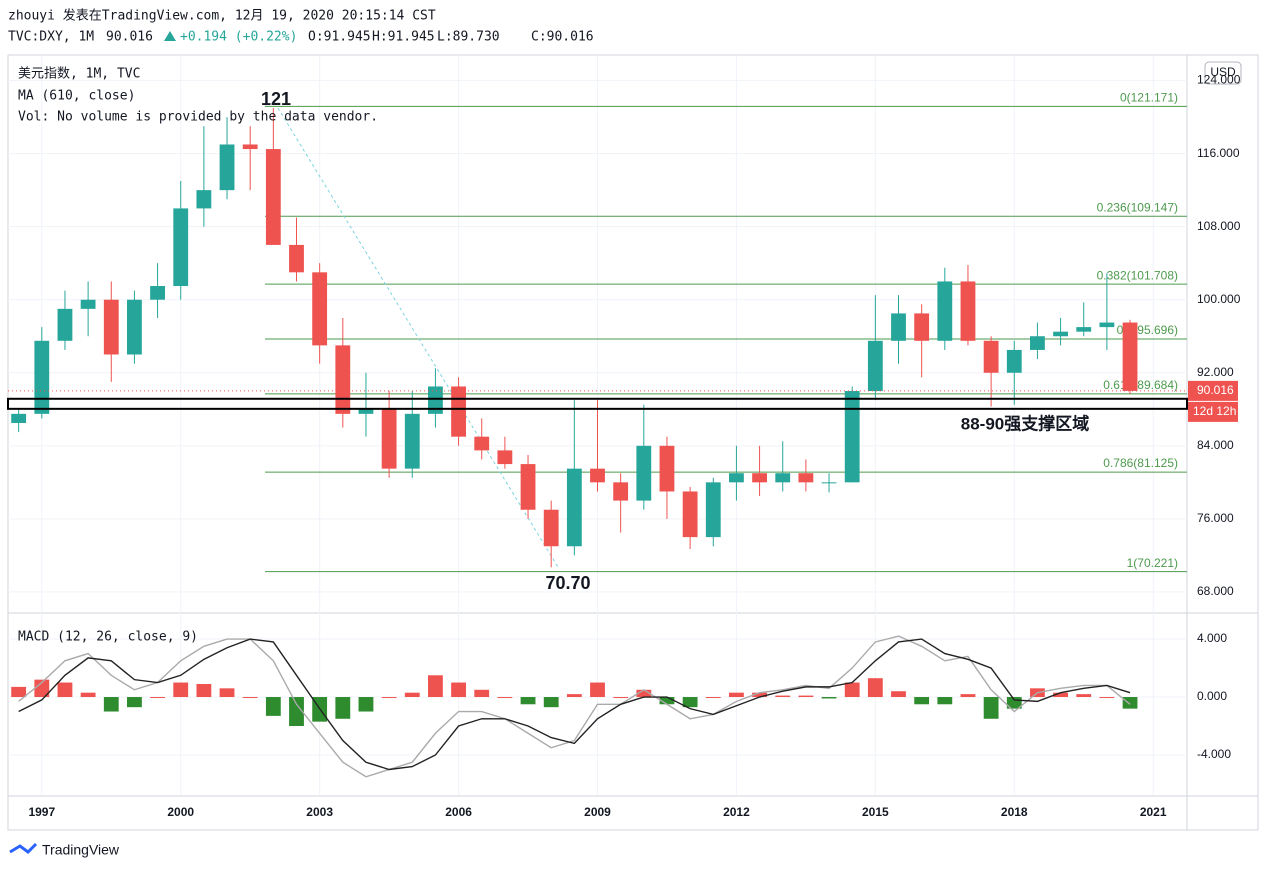 Image resolution: width=1268 pixels, height=873 pixels. What do you see at coordinates (1215, 518) in the screenshot?
I see `y-tick-label: 76.000` at bounding box center [1215, 518].